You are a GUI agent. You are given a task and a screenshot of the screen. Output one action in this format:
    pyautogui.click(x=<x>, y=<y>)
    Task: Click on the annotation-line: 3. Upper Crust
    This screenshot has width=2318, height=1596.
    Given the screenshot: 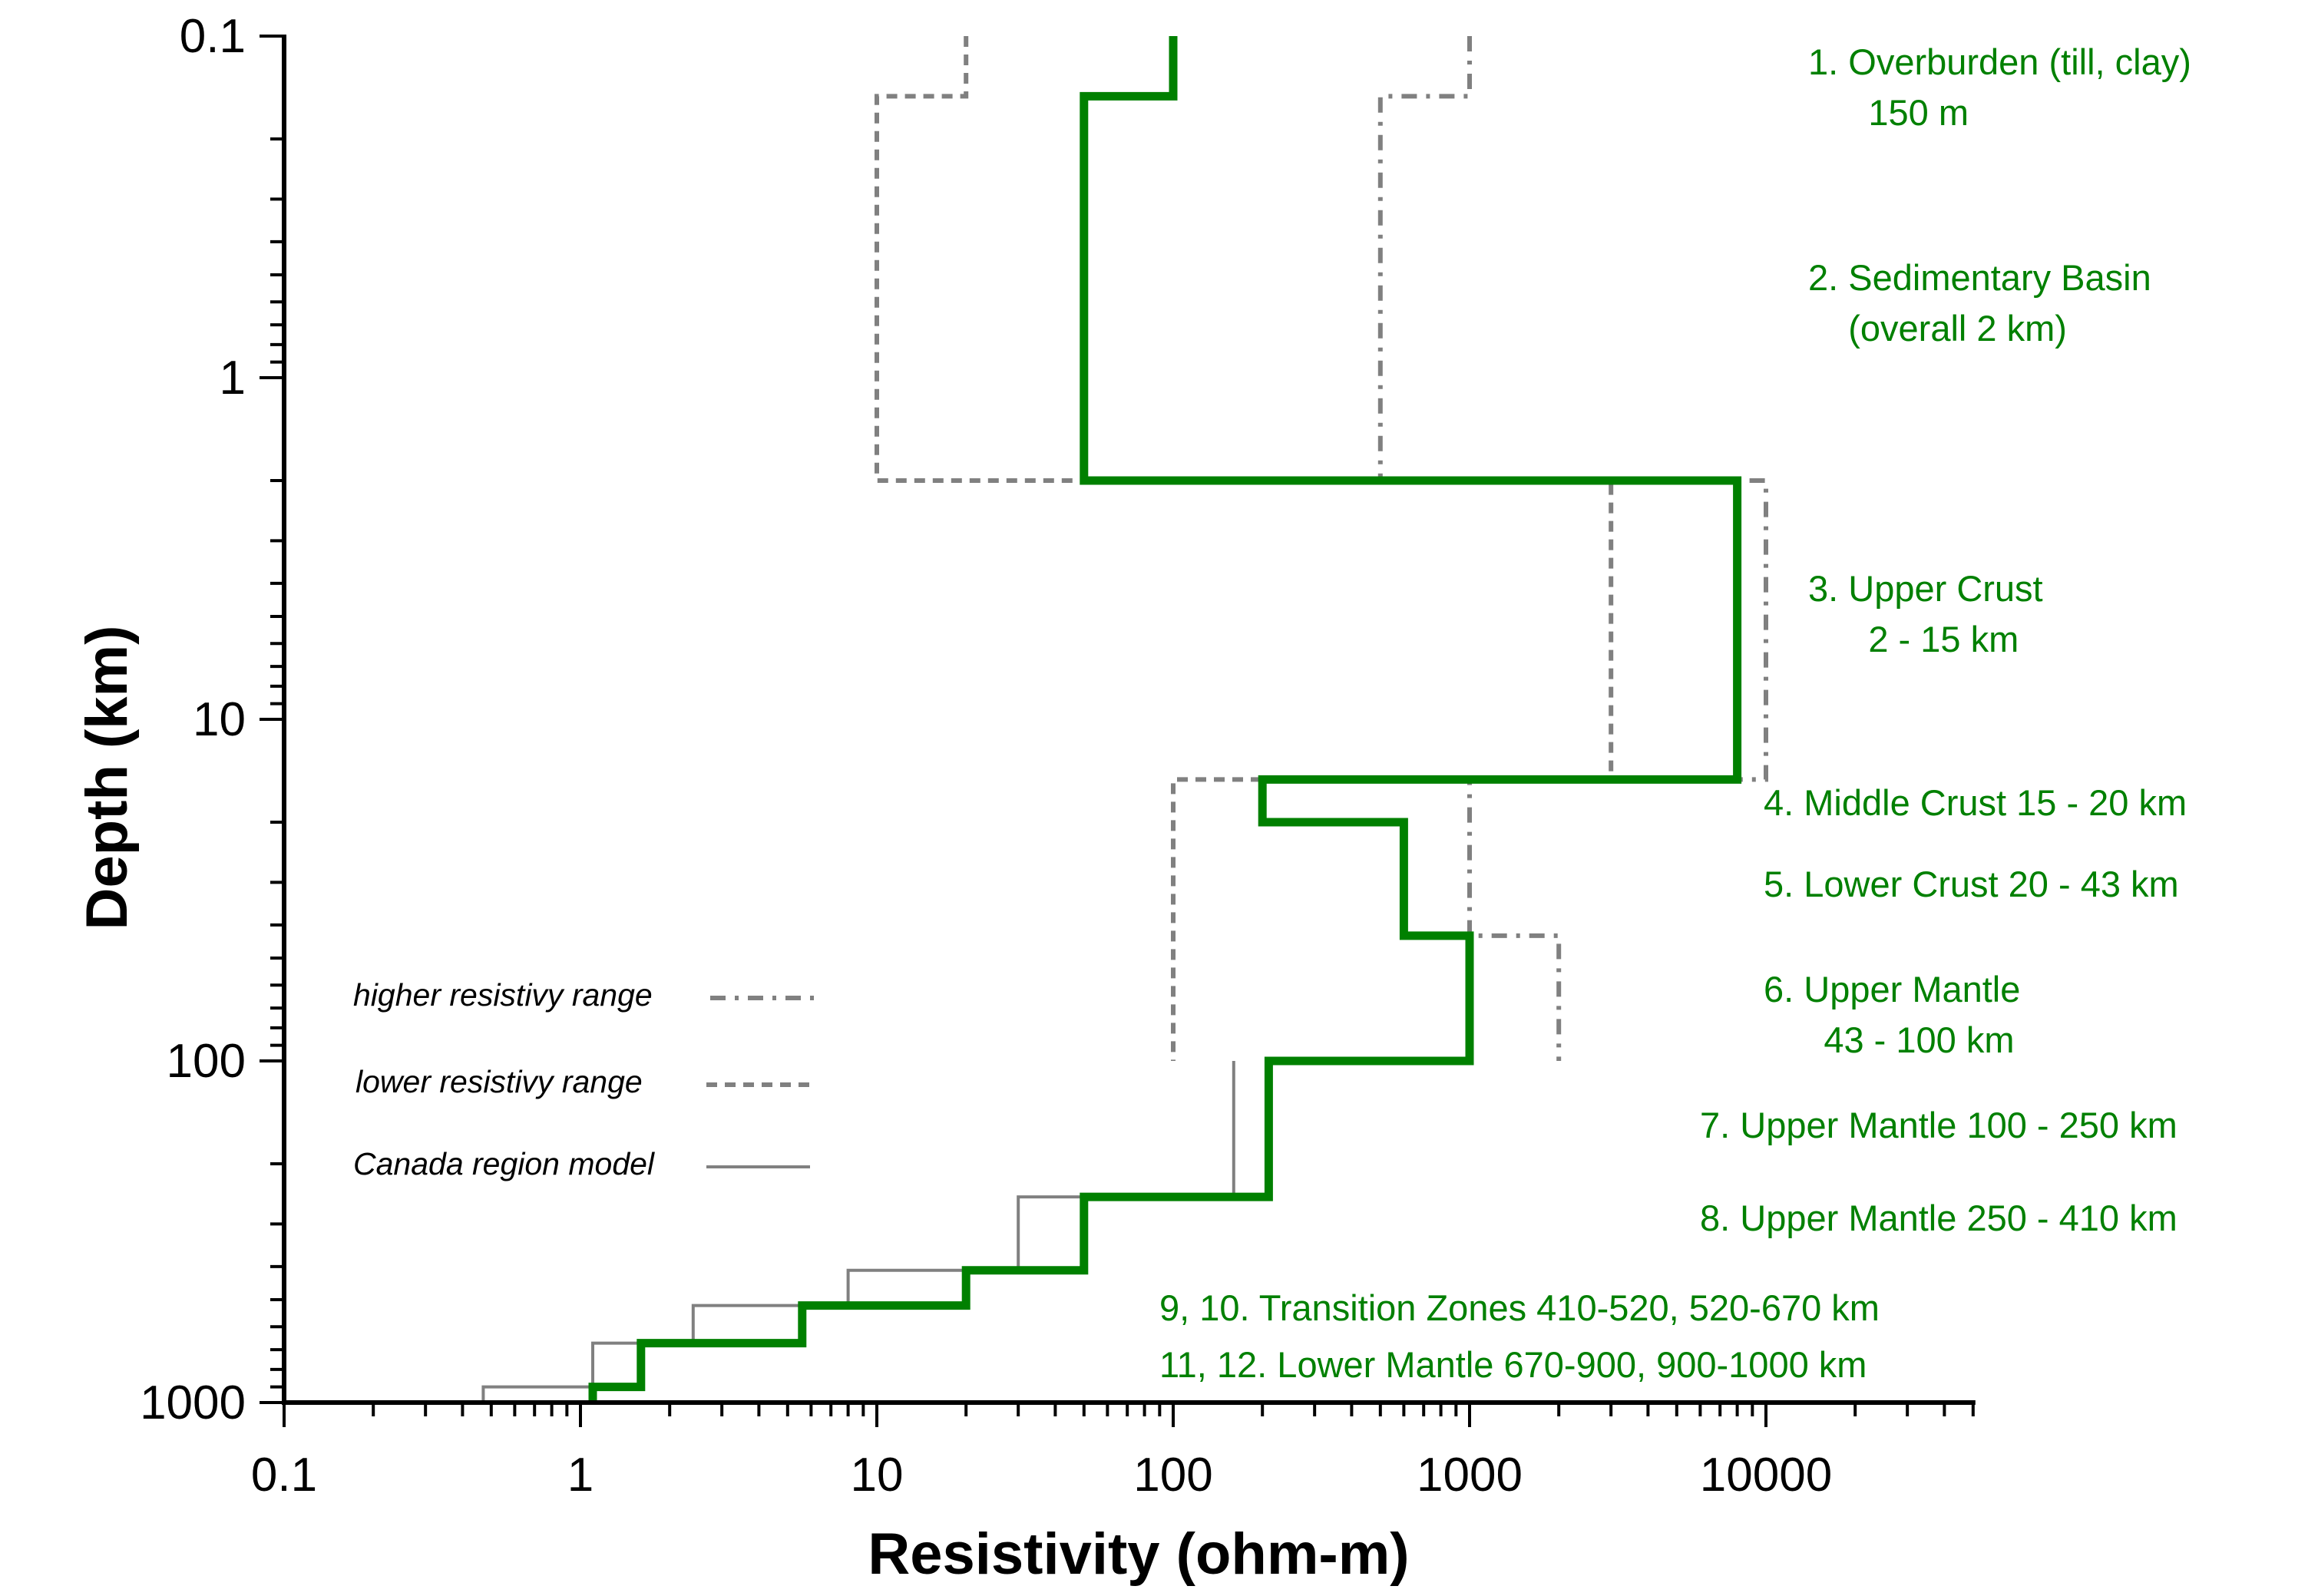 What is the action you would take?
    pyautogui.click(x=1925, y=588)
    